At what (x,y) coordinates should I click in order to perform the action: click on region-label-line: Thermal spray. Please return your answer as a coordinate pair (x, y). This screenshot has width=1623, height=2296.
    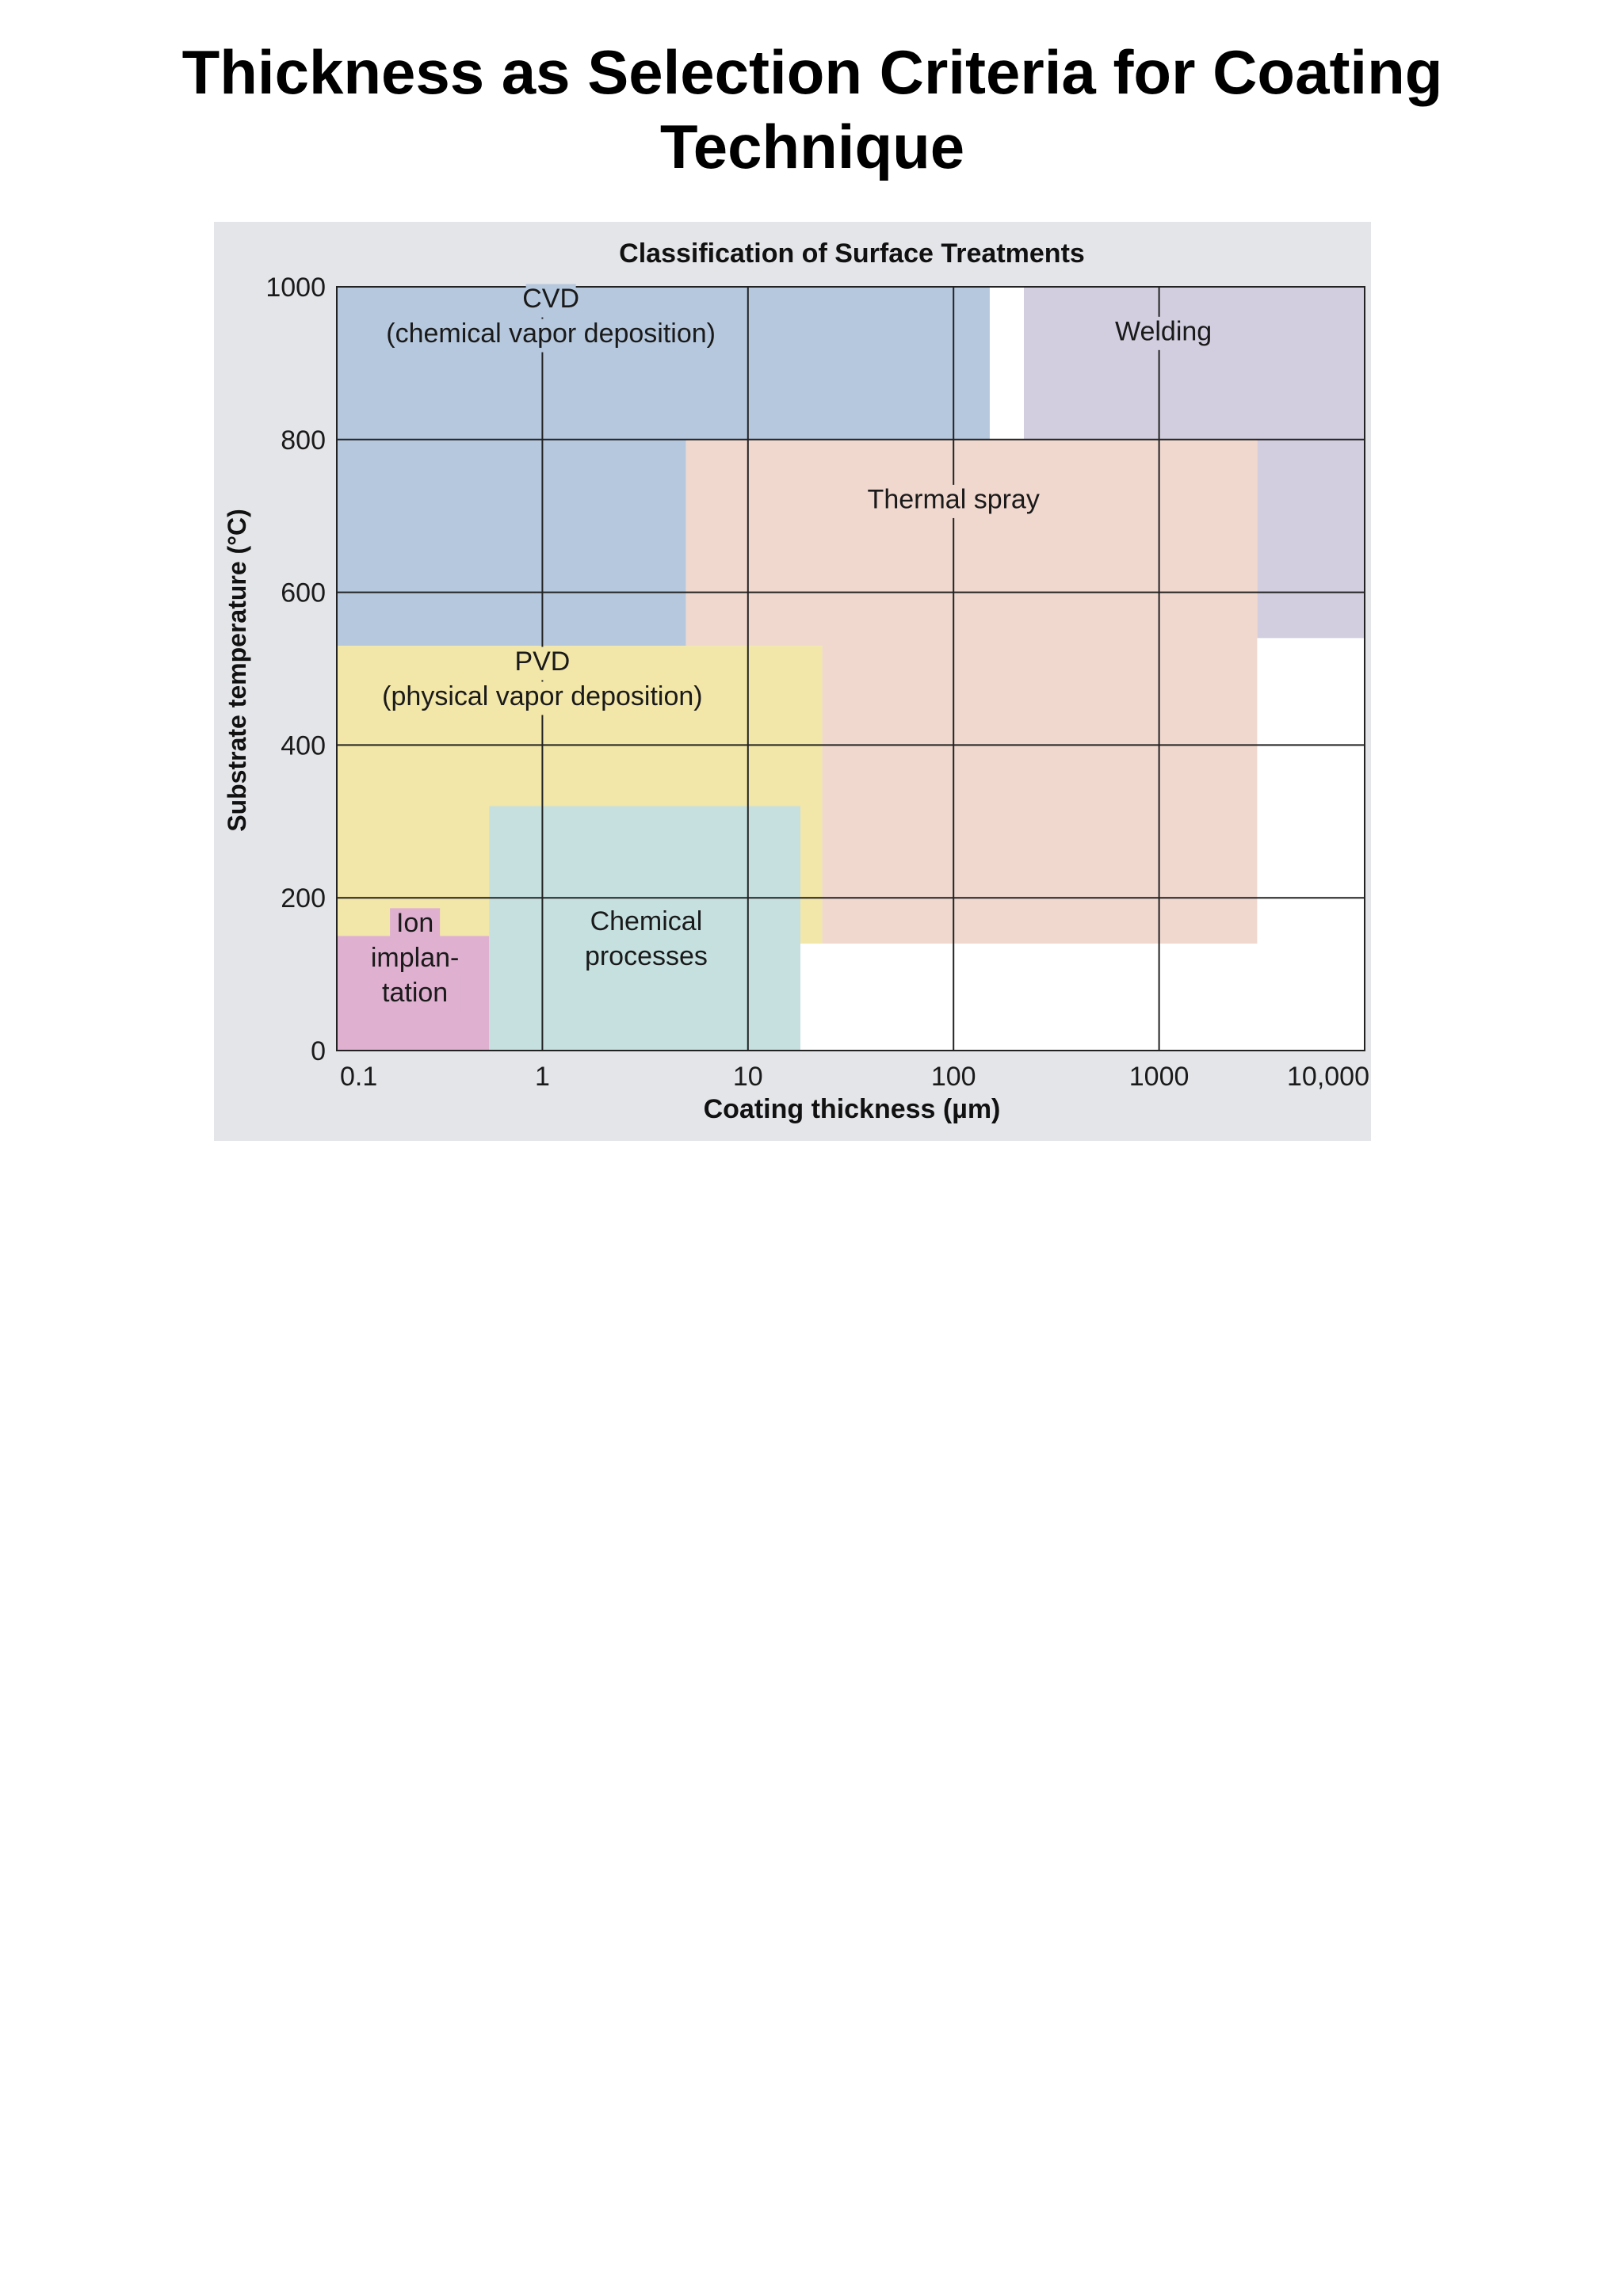
    Looking at the image, I should click on (954, 500).